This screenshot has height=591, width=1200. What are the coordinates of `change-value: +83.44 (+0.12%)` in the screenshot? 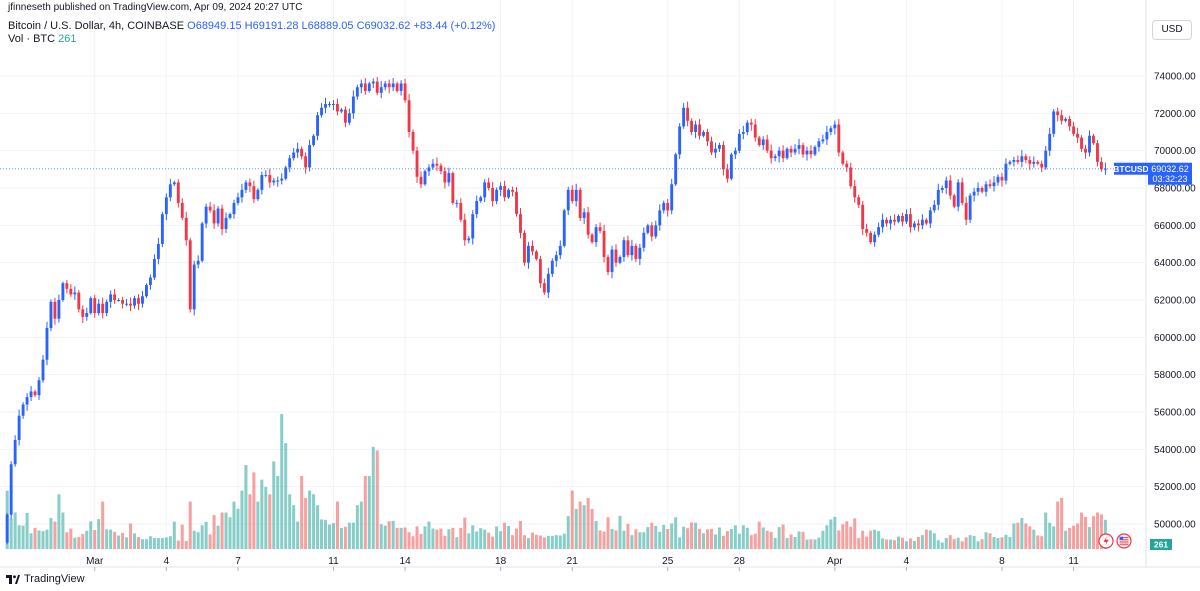 It's located at (454, 26).